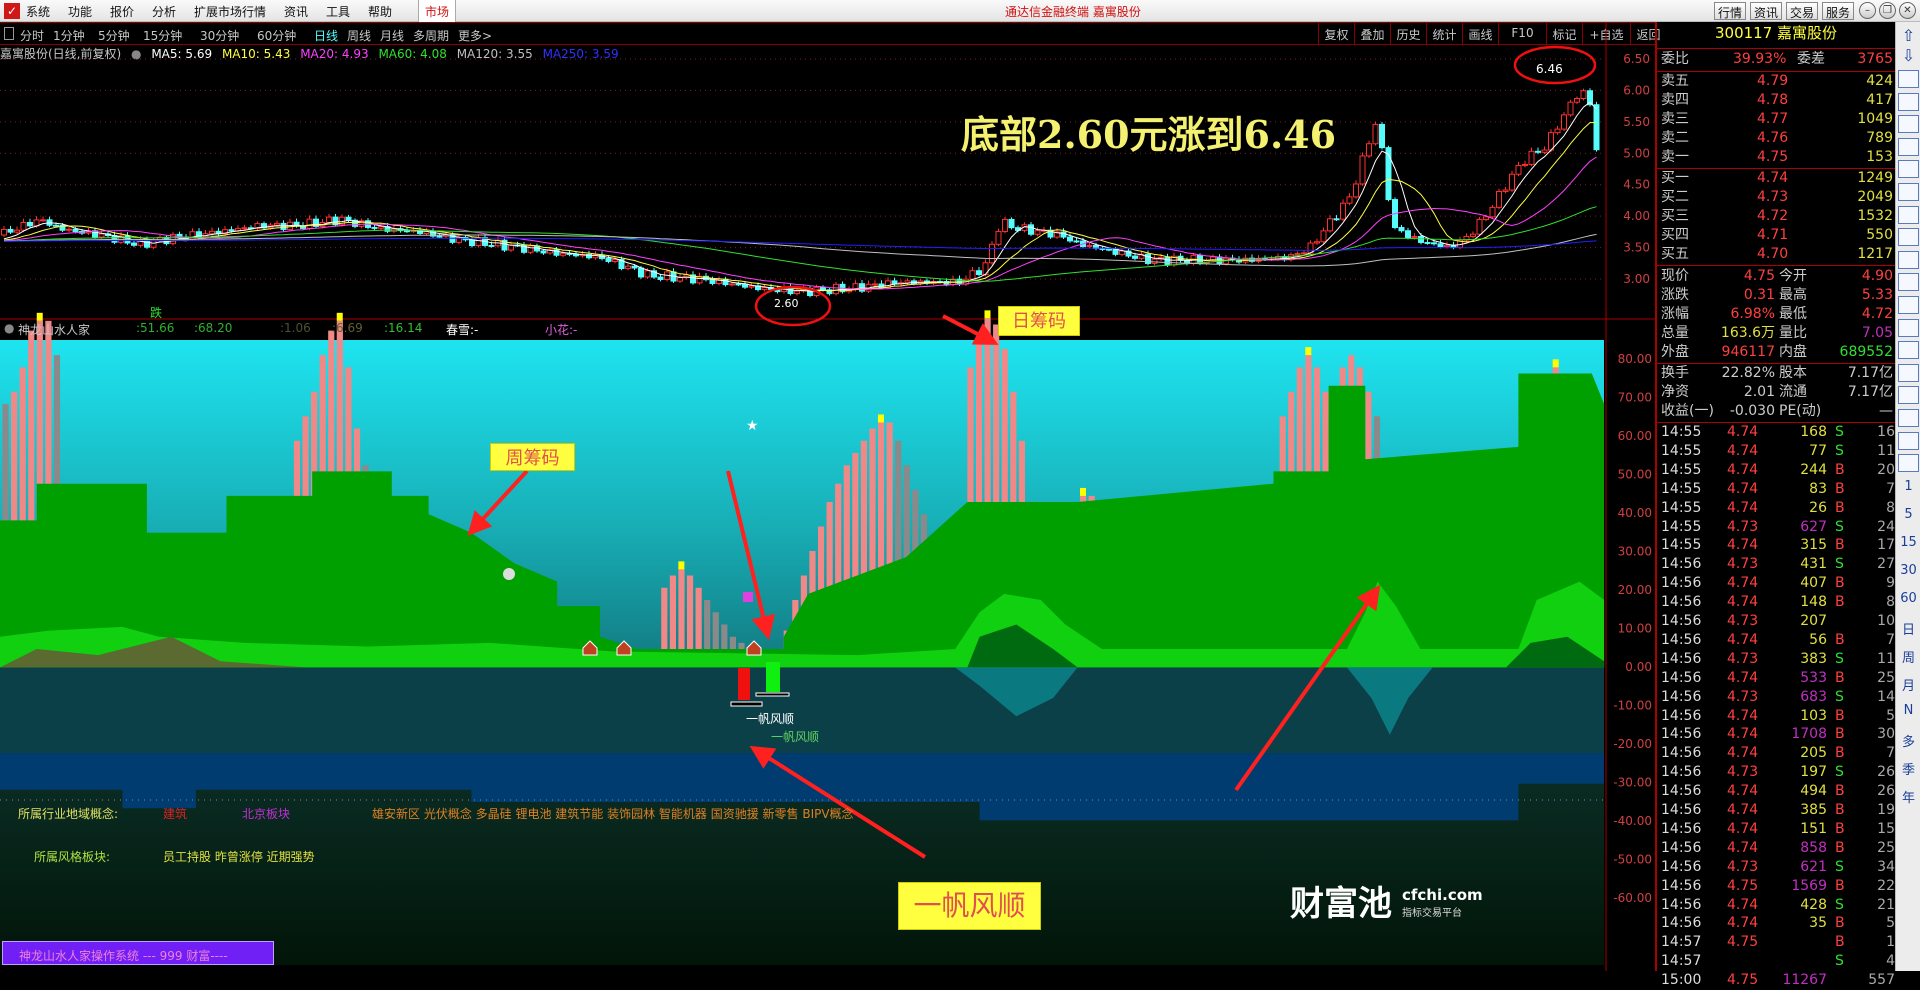 The image size is (1920, 990). I want to click on period-tab: 15分钟, so click(163, 36).